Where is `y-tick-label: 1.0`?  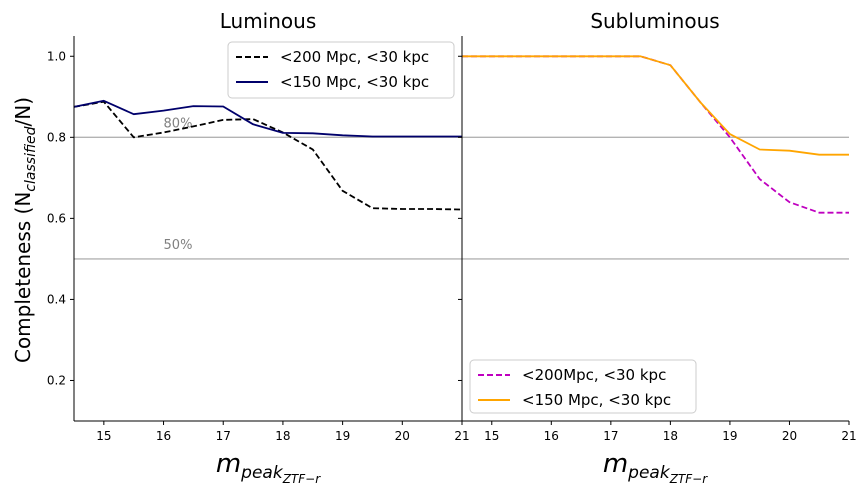
y-tick-label: 1.0 is located at coordinates (56, 56).